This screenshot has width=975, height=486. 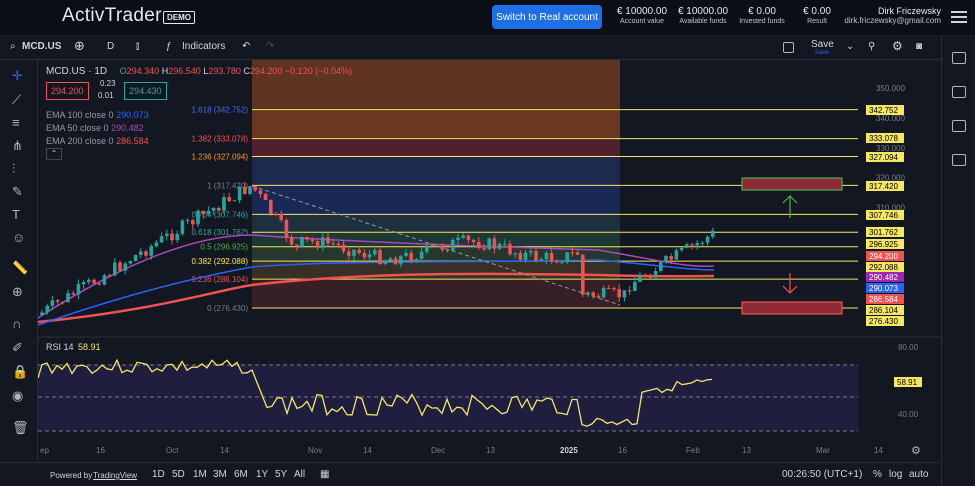 What do you see at coordinates (246, 46) in the screenshot?
I see `undo-icon: ↶` at bounding box center [246, 46].